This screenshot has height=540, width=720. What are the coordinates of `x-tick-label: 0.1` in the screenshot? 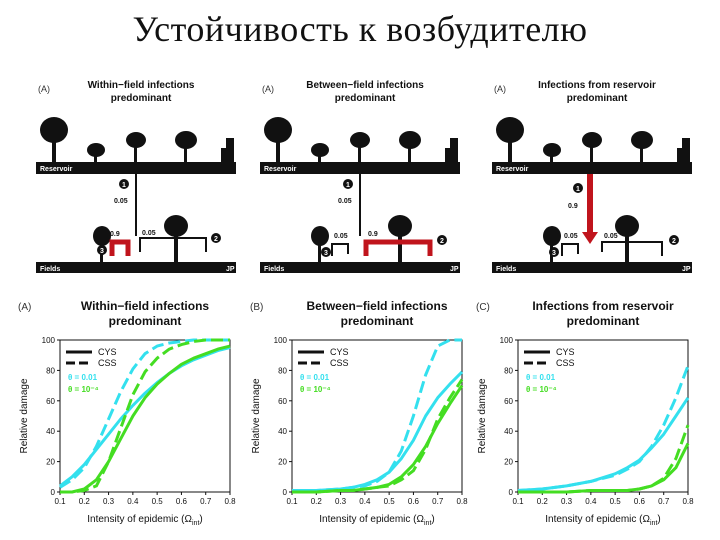 It's located at (518, 501).